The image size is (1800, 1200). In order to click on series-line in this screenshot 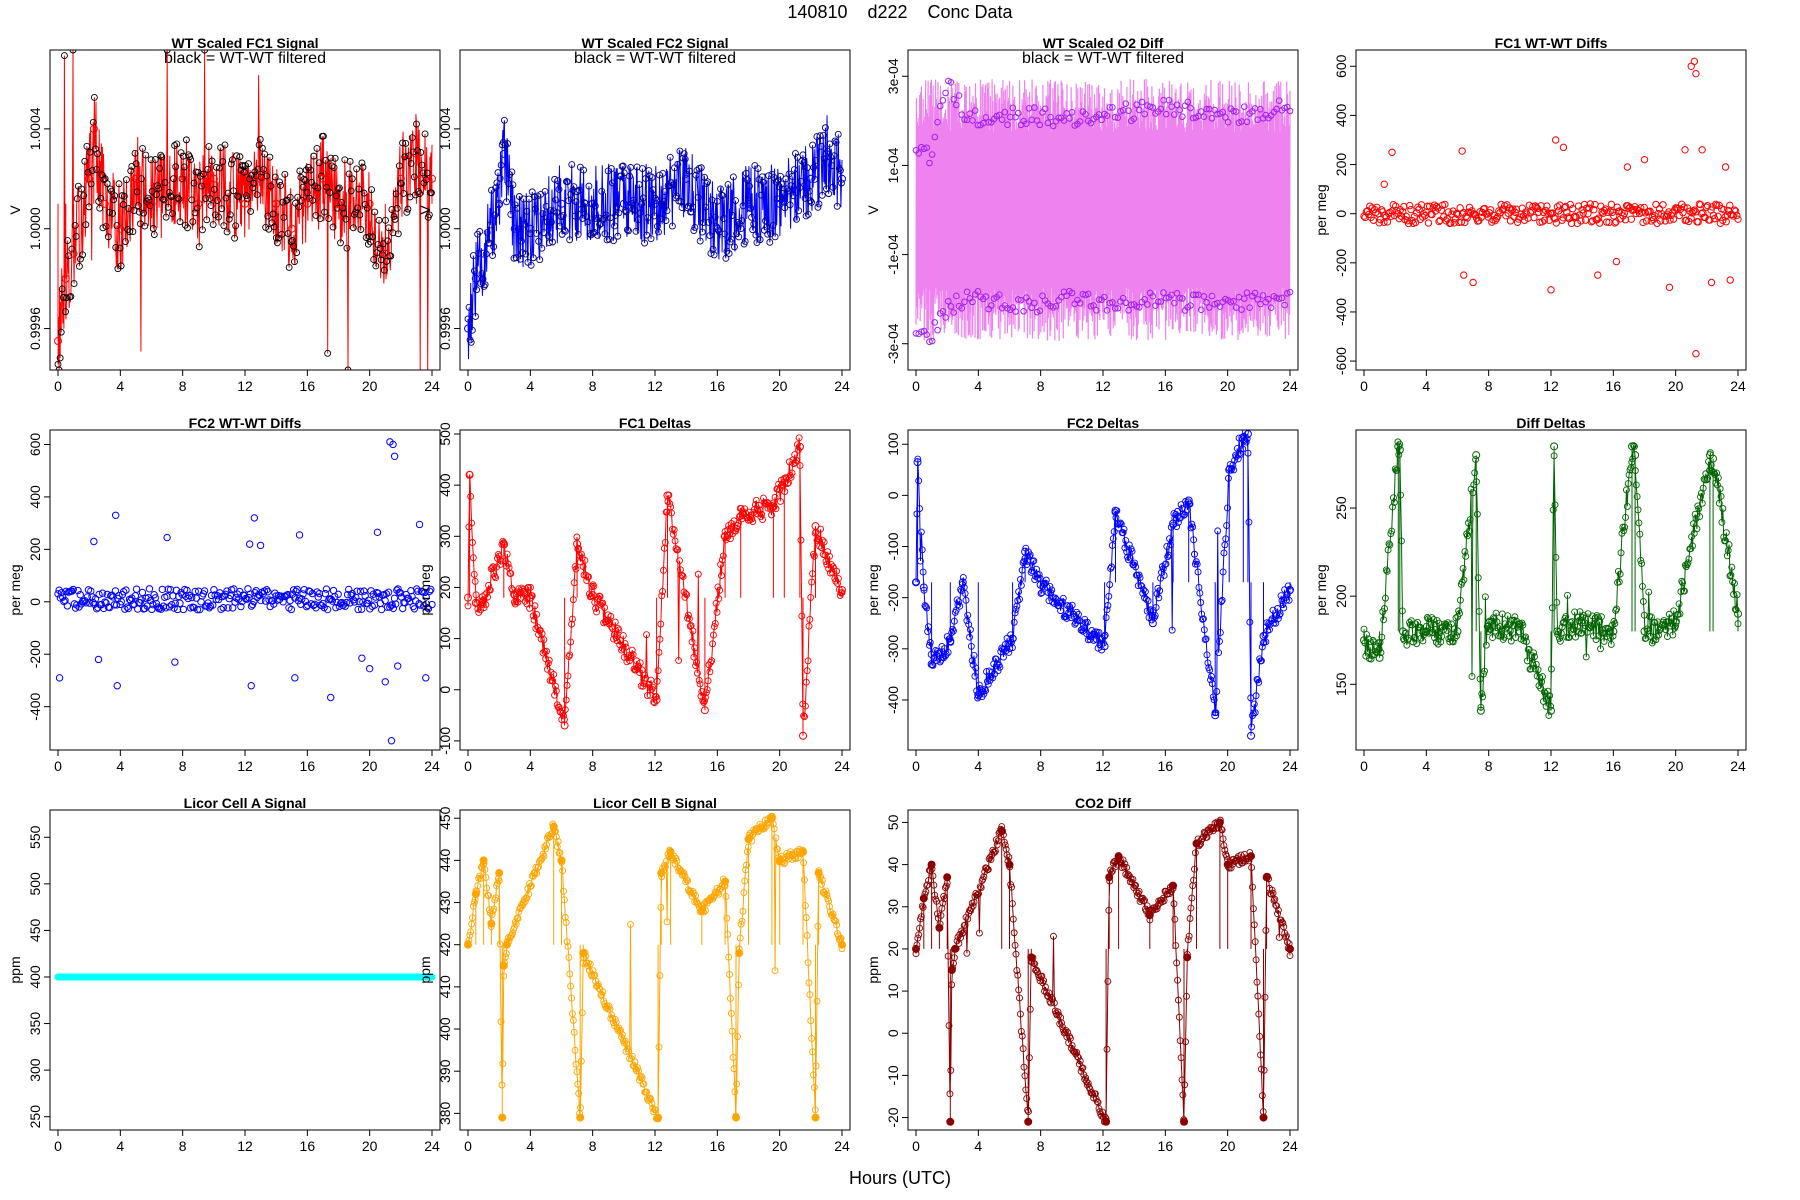, I will do `click(655, 237)`.